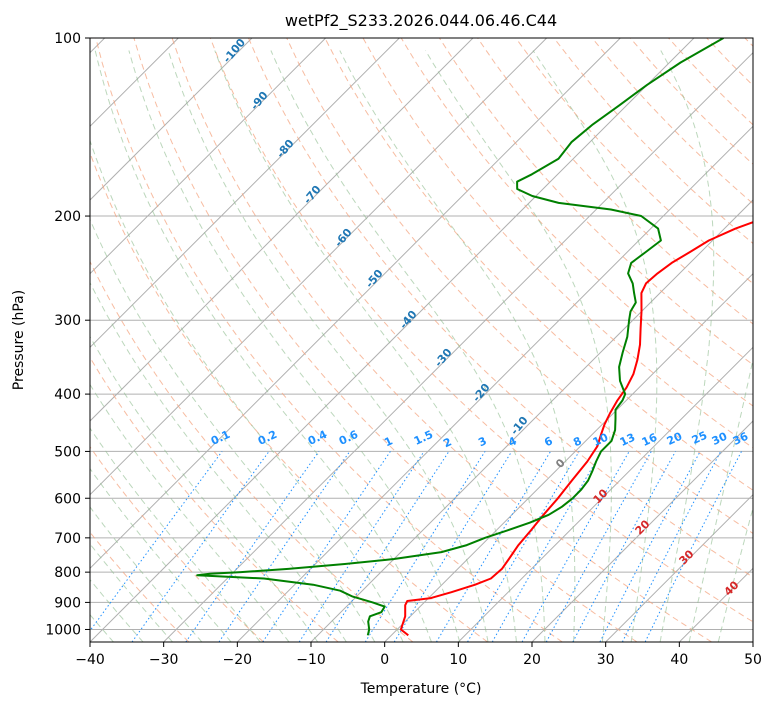 The height and width of the screenshot is (708, 775). I want to click on y-tick-label: 400, so click(67, 395).